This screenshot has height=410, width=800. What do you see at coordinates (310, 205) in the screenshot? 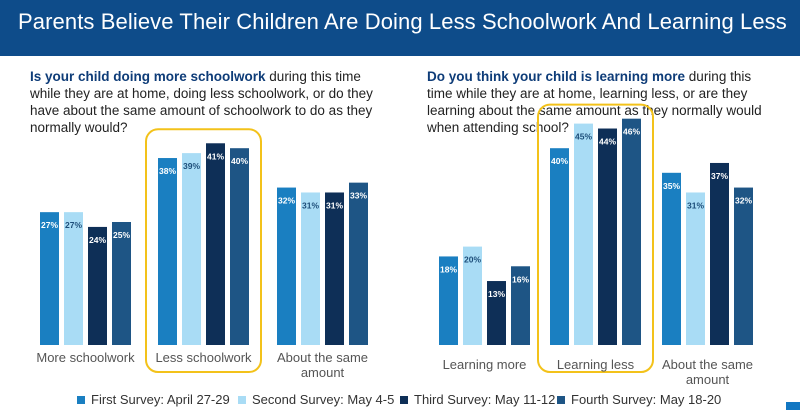
I see `bar-label-1-3-2: 31%` at bounding box center [310, 205].